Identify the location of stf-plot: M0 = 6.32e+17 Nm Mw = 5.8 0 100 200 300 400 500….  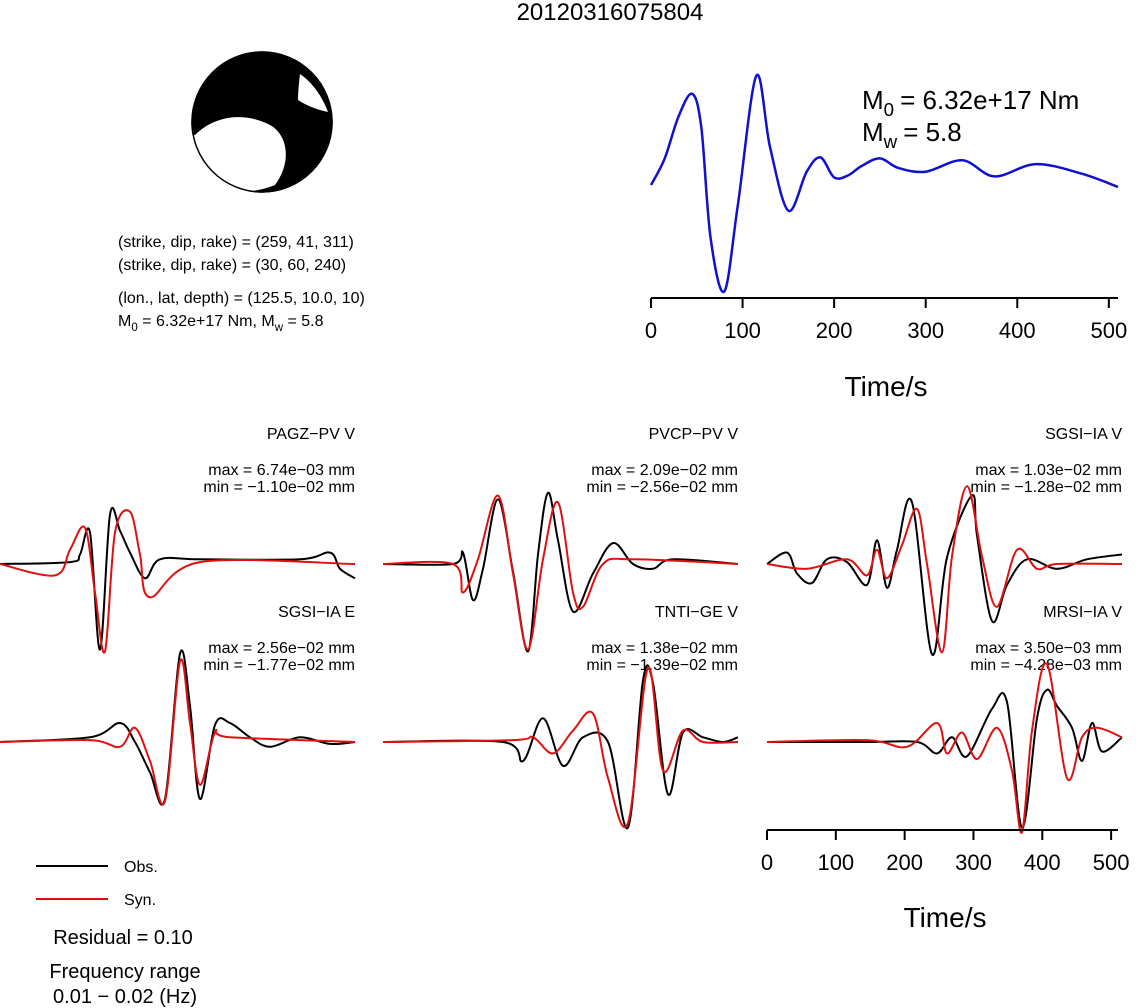
(886, 237).